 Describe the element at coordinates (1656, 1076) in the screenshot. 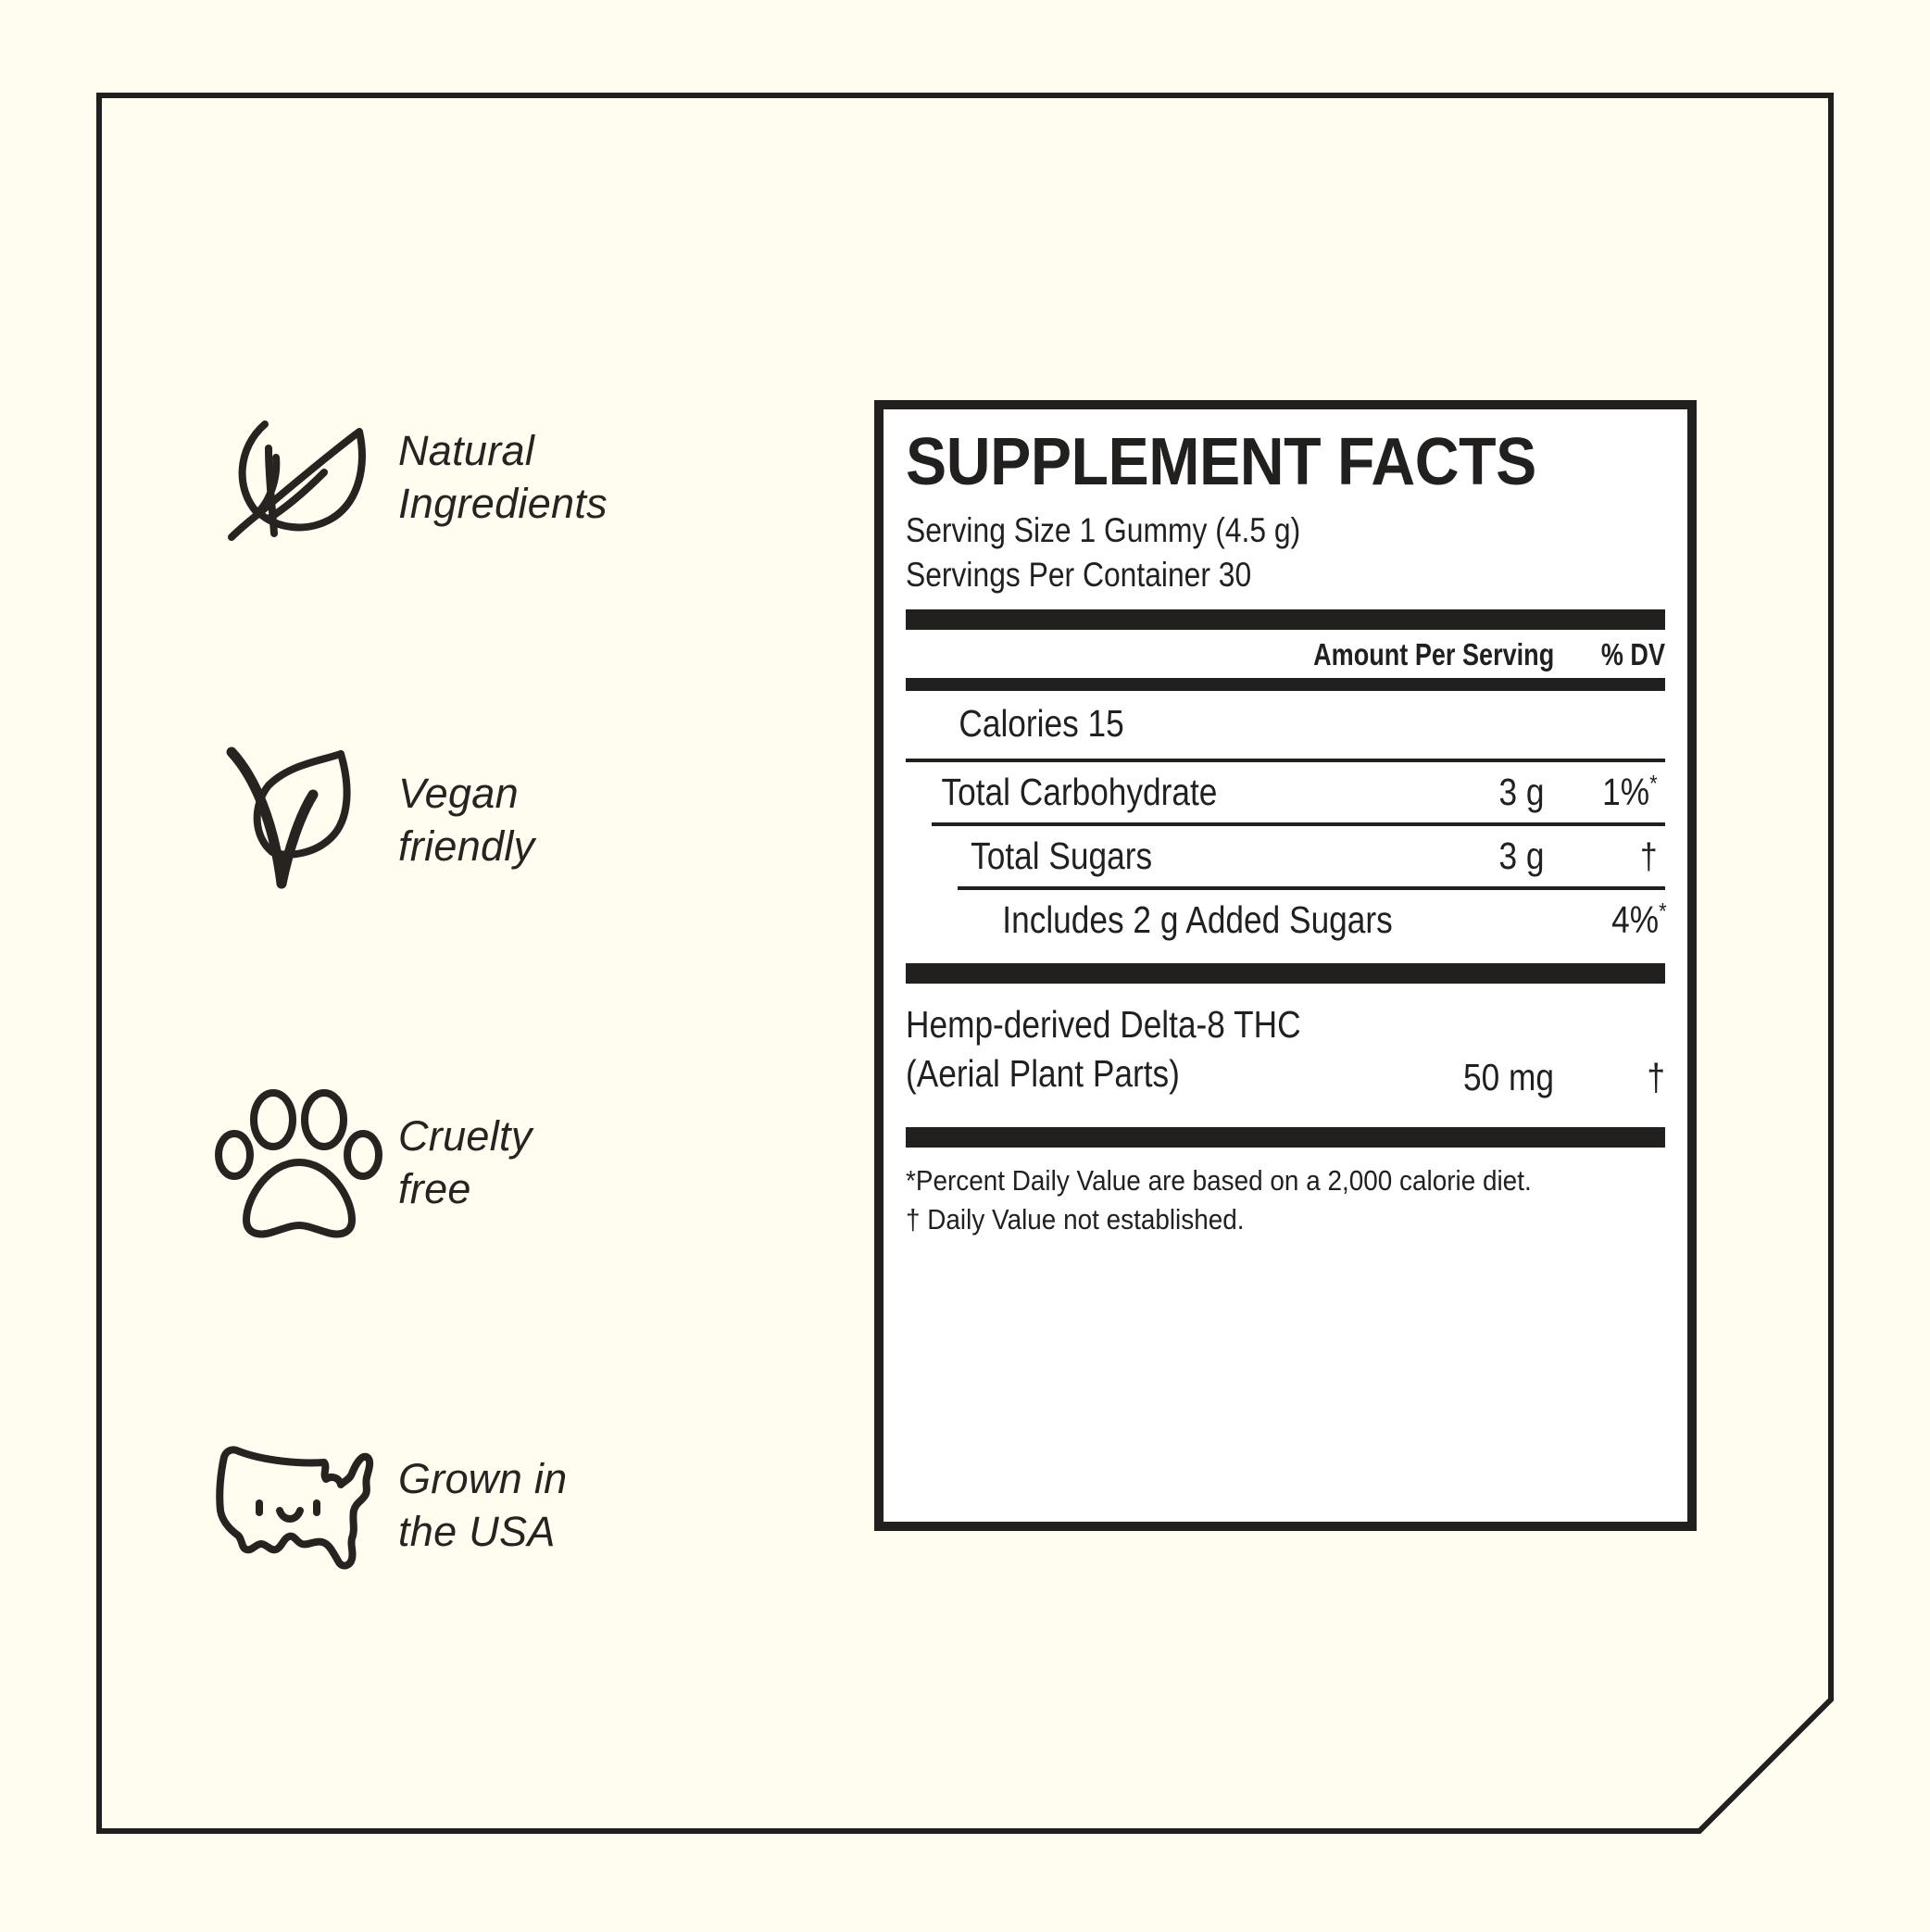

I see `active-ingredient-dv-mark: †` at that location.